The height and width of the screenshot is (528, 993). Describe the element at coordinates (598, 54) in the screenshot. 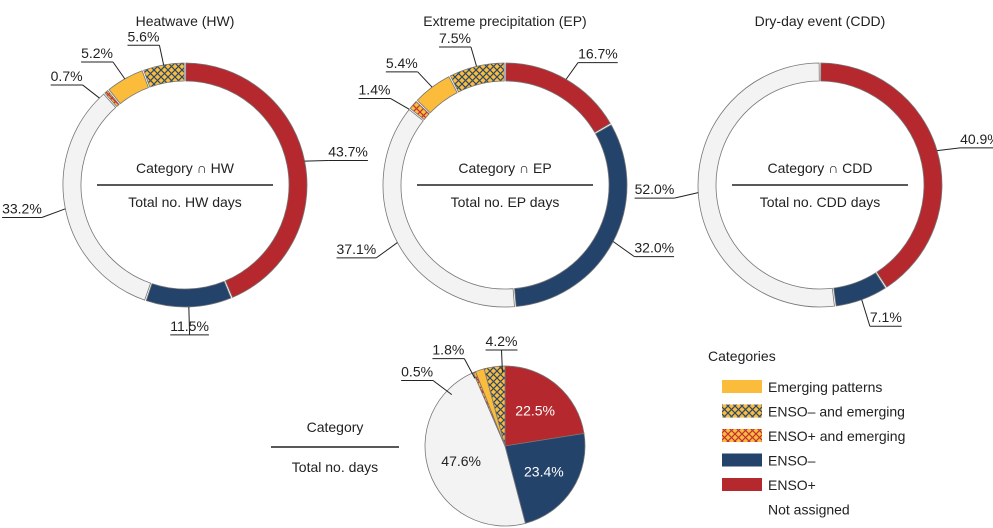

I see `value-label: 16.7%` at that location.